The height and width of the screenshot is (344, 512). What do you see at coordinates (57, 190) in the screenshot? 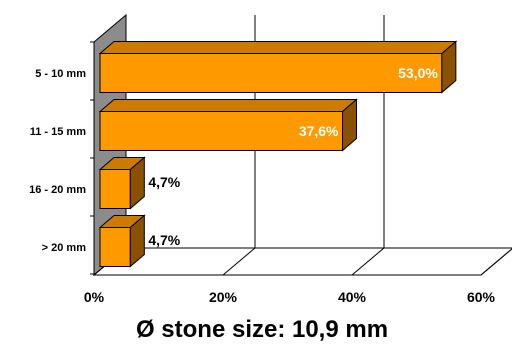
I see `y-category-label: 16 - 20 mm` at bounding box center [57, 190].